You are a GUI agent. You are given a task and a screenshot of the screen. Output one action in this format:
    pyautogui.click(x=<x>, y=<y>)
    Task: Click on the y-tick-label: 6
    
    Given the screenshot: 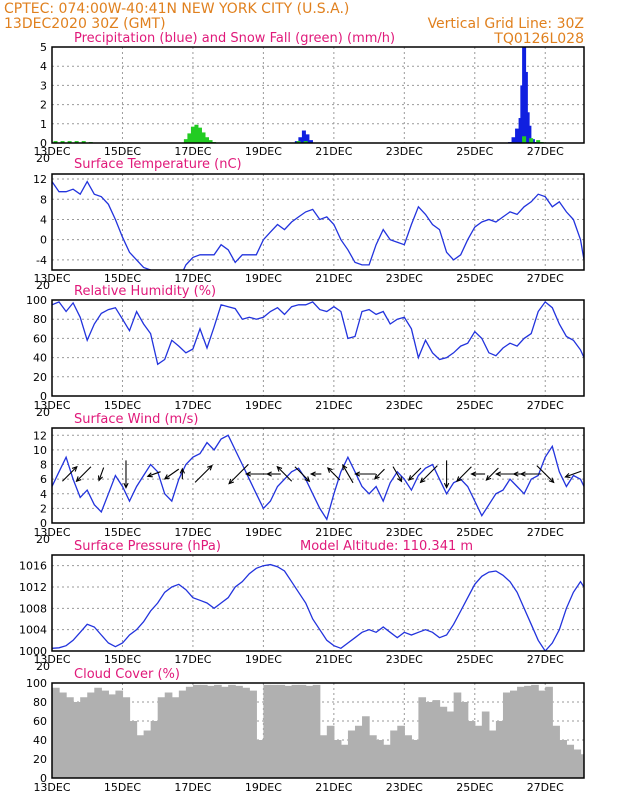 What is the action you would take?
    pyautogui.click(x=43, y=479)
    